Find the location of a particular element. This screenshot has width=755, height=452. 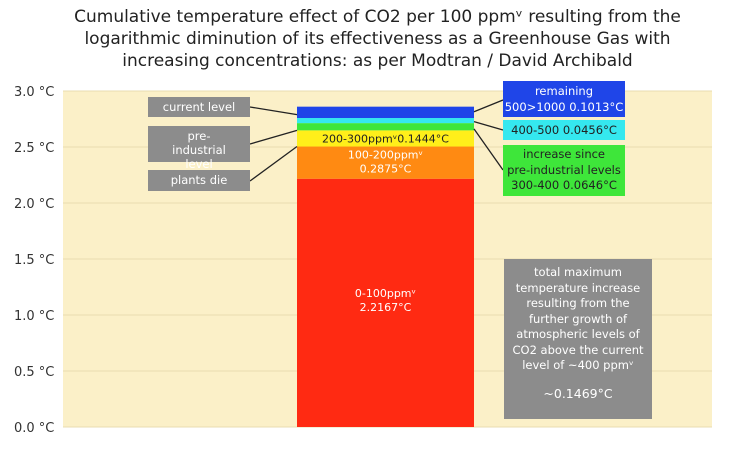

y-tick-label: 2.0 °C is located at coordinates (34, 204).